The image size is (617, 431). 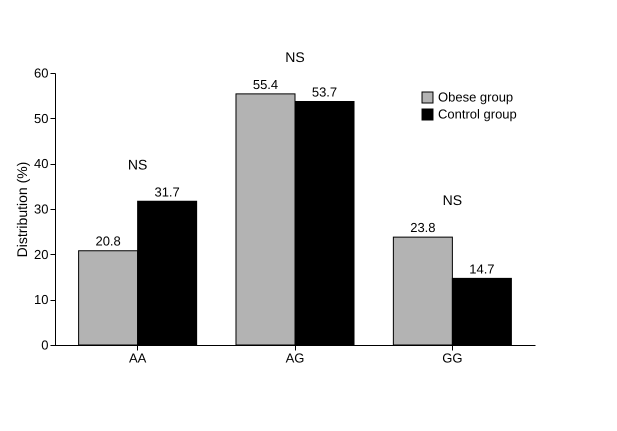 I want to click on y-tick-label: 30, so click(x=41, y=209).